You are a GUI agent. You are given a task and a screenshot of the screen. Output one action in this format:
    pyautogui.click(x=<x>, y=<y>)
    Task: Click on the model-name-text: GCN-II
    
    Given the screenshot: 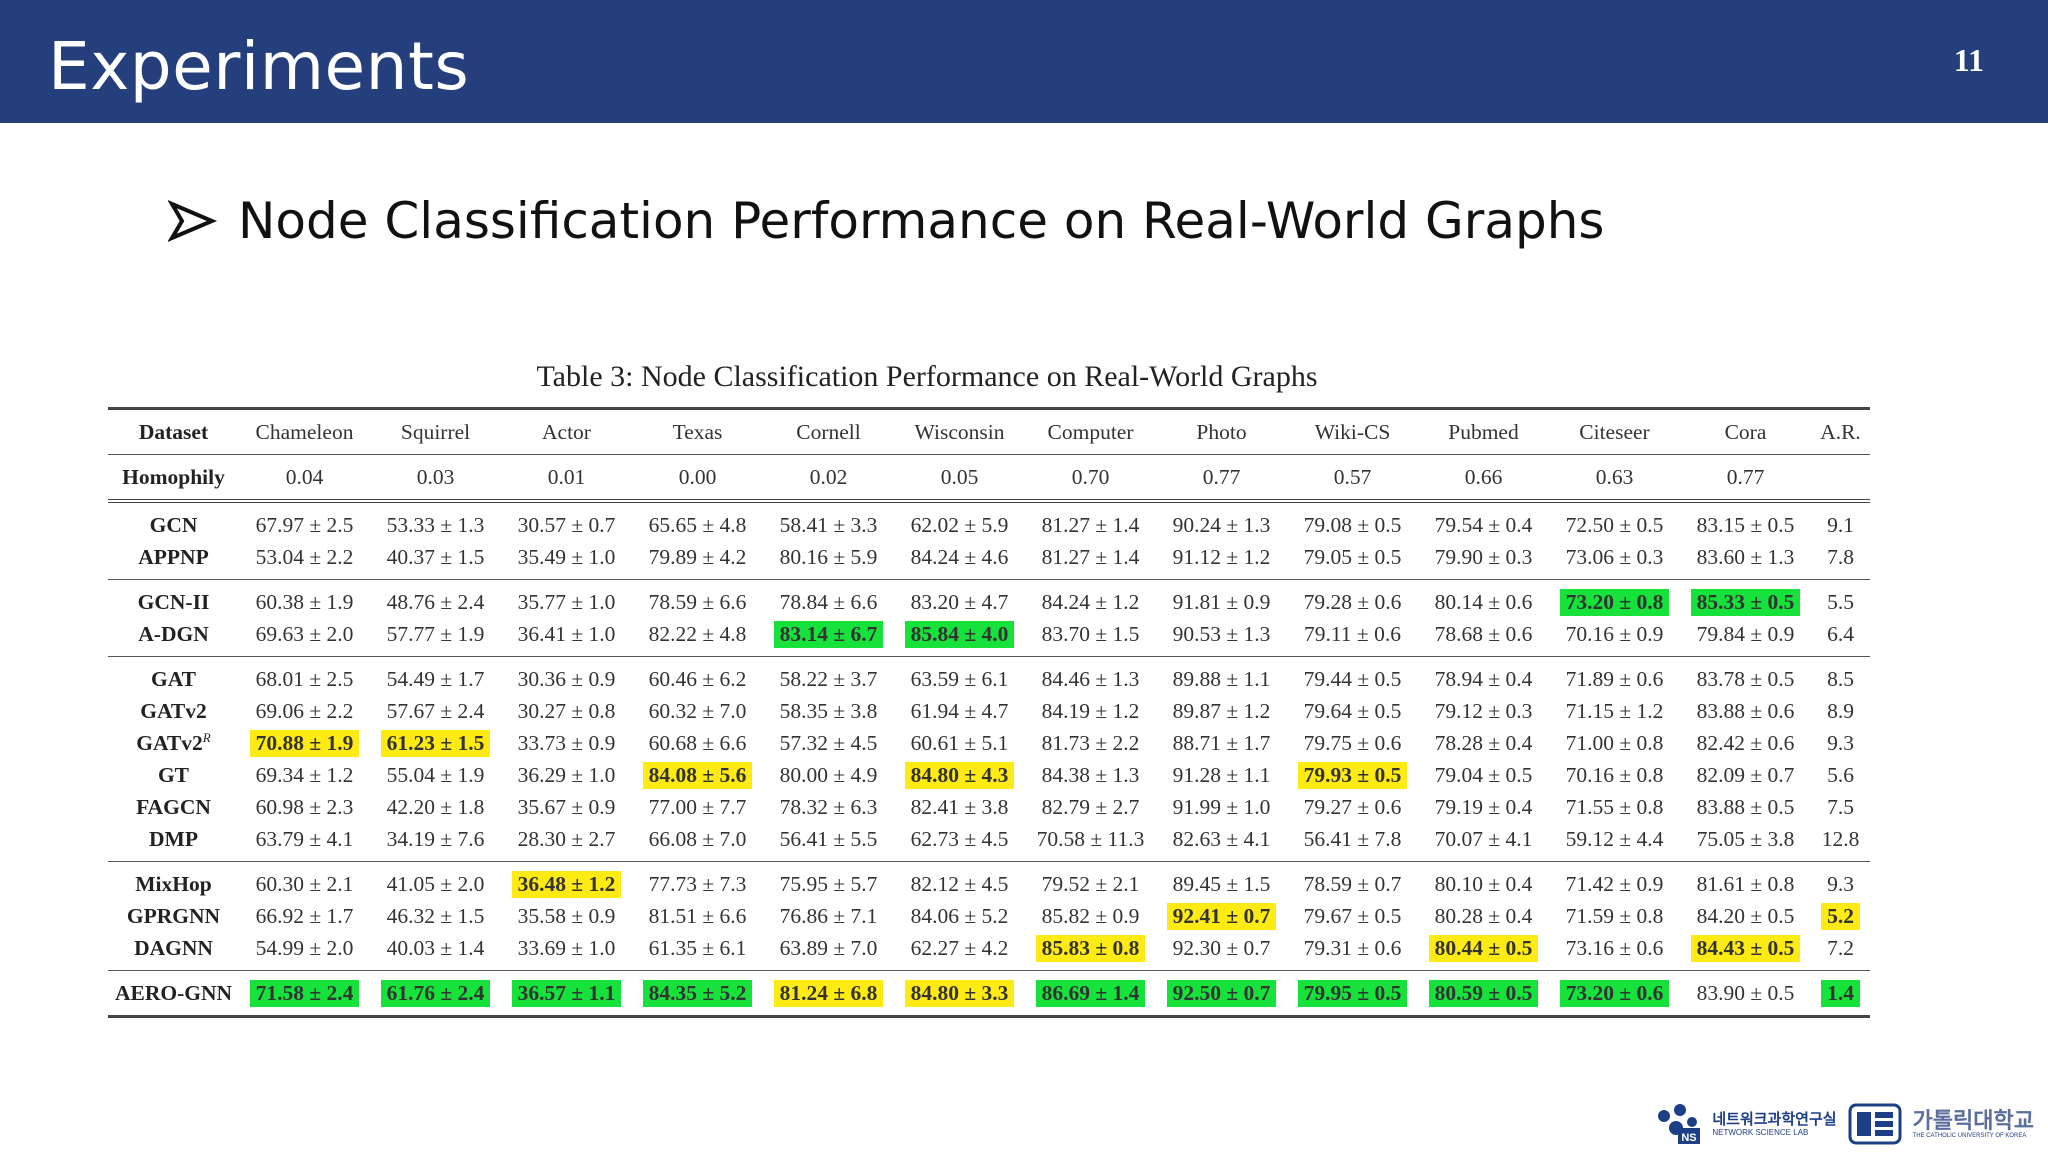 What is the action you would take?
    pyautogui.click(x=173, y=601)
    